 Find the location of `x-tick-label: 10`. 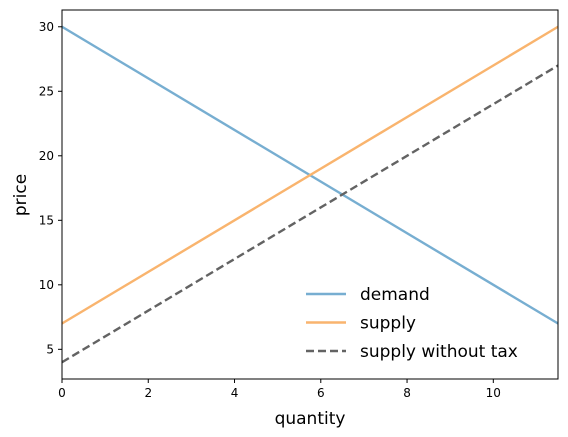

x-tick-label: 10 is located at coordinates (493, 393).